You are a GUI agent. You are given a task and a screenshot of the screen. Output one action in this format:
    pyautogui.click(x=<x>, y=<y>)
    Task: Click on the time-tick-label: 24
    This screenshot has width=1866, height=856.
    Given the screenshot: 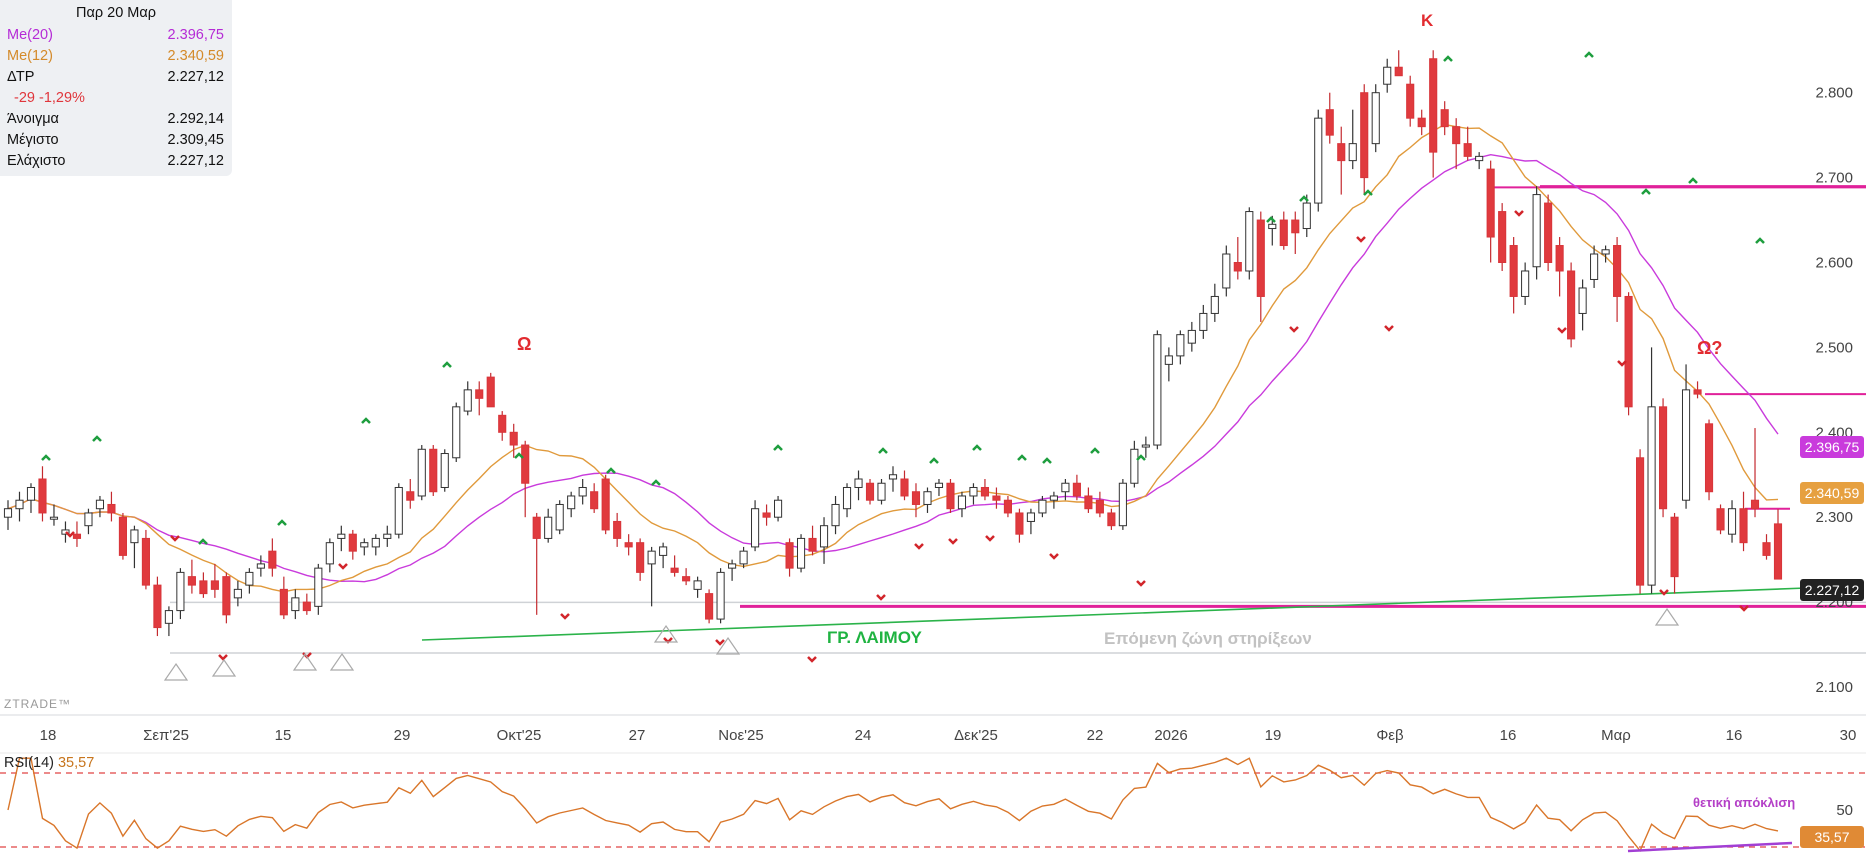 What is the action you would take?
    pyautogui.click(x=863, y=735)
    